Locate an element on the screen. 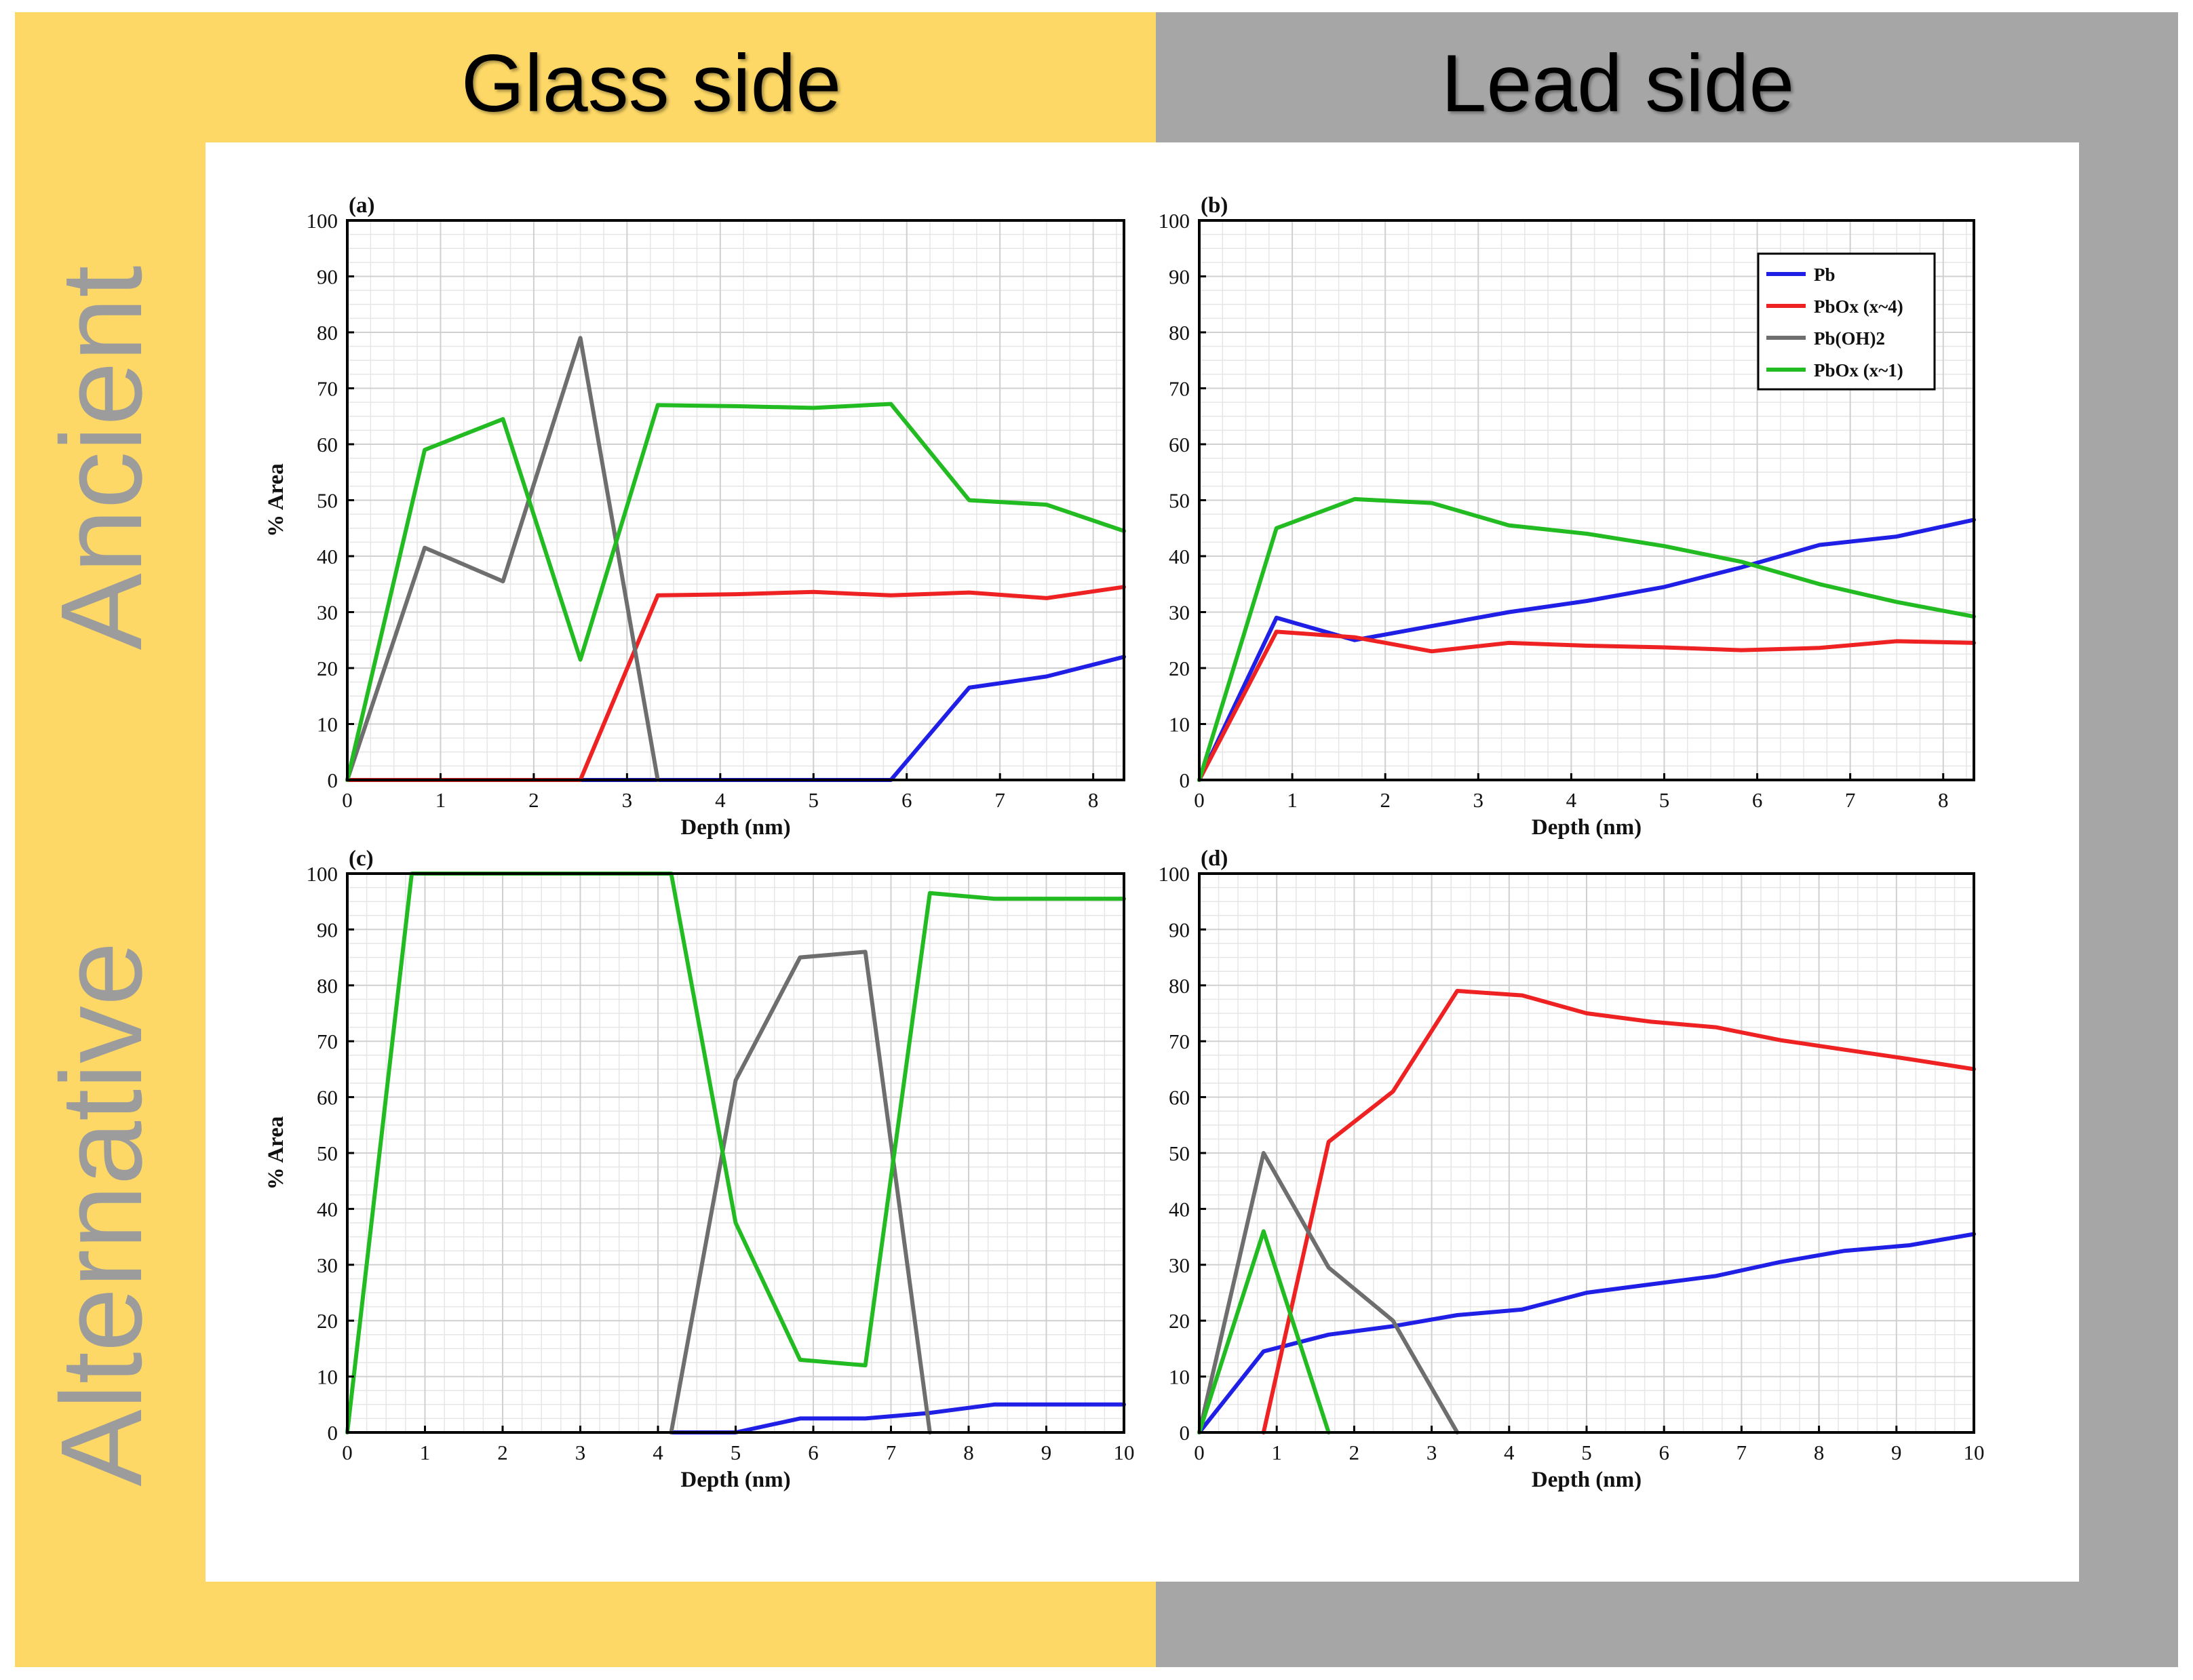 Image resolution: width=2193 pixels, height=1680 pixels. legend-label-PbOx_4: PbOx (x~4) is located at coordinates (1858, 306).